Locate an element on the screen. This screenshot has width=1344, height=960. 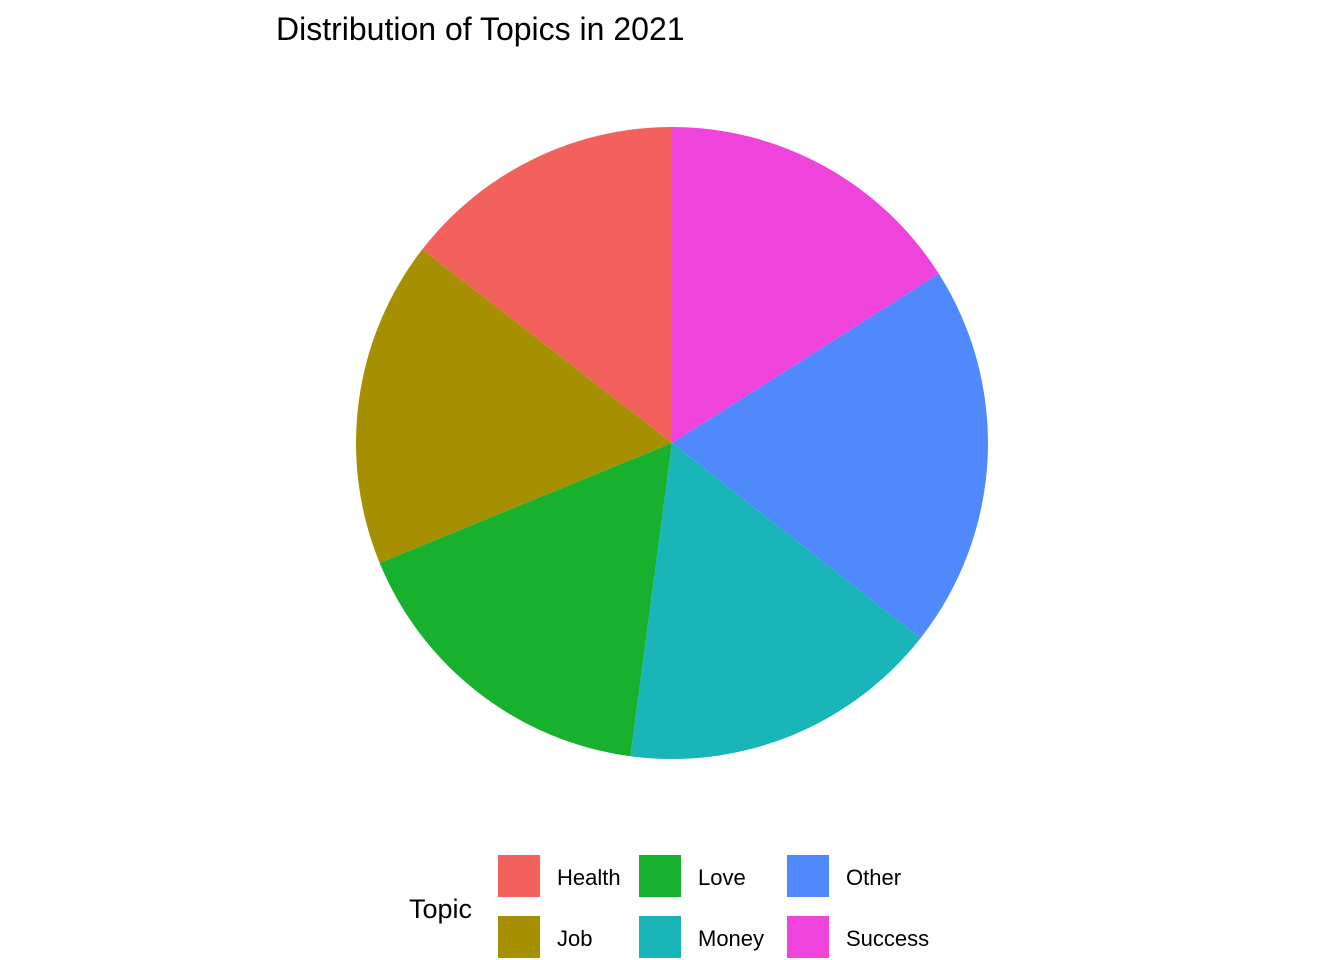
legend-key-money is located at coordinates (660, 937).